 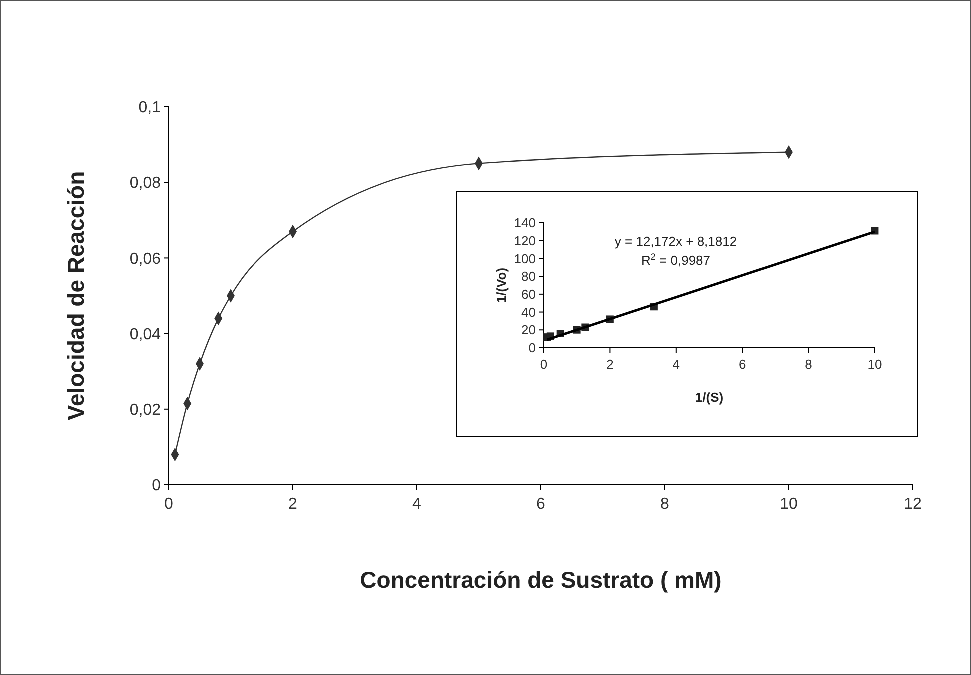 I want to click on y-axis-title: Velocidad de Reacción, so click(x=76, y=296).